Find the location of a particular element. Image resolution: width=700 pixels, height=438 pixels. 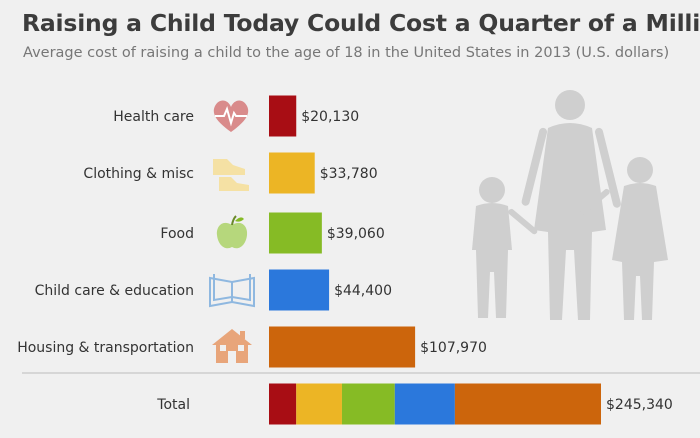

value-label: $39,060 is located at coordinates (356, 234).